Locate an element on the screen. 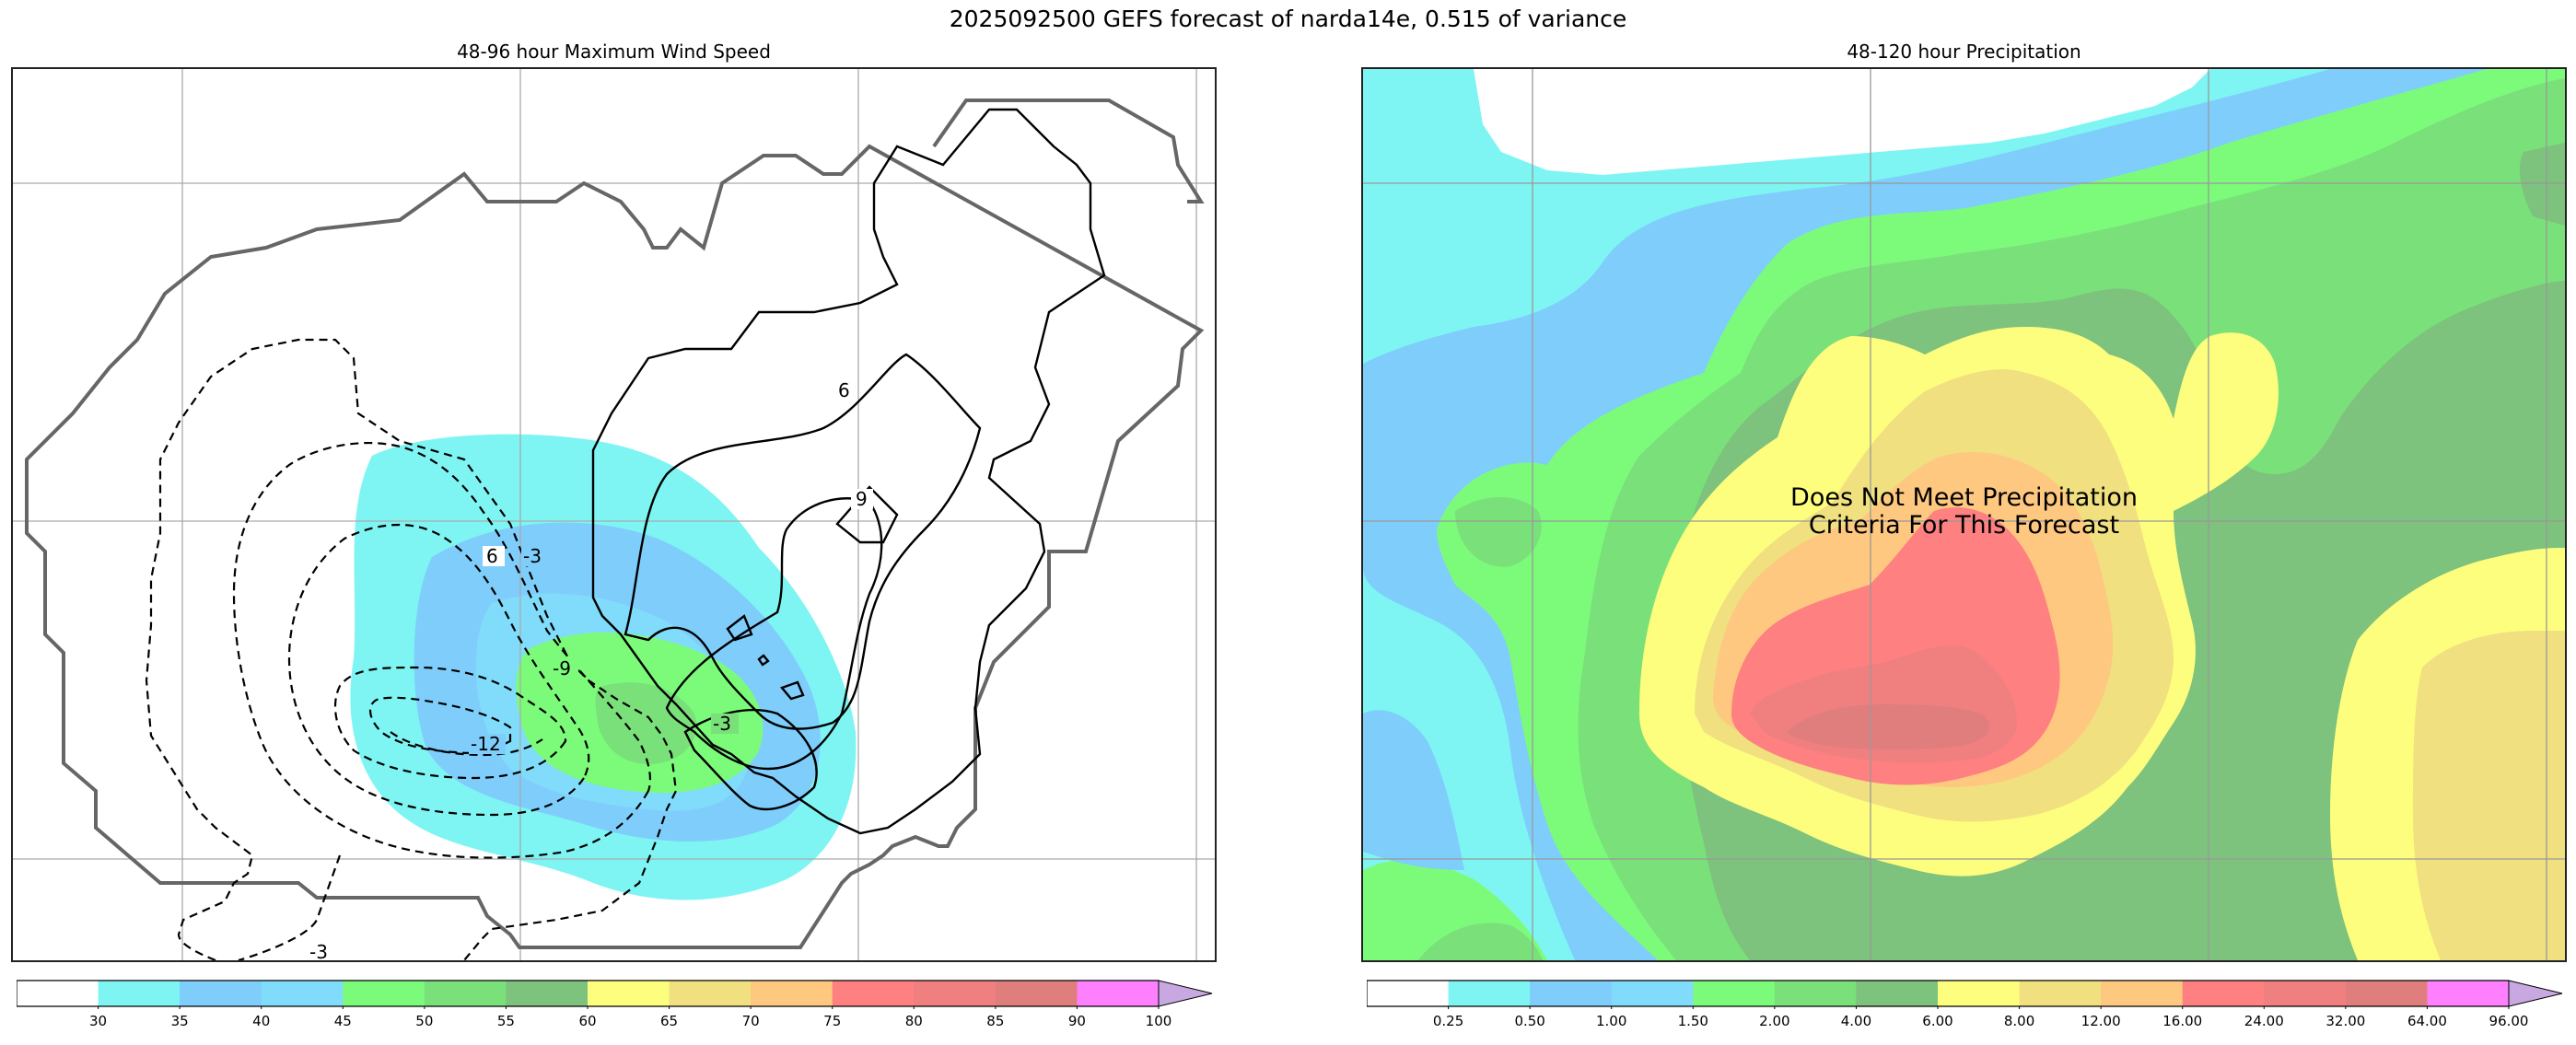 The width and height of the screenshot is (2576, 1045). precip-colorbar-tick-label: 8.00 is located at coordinates (2019, 1021).